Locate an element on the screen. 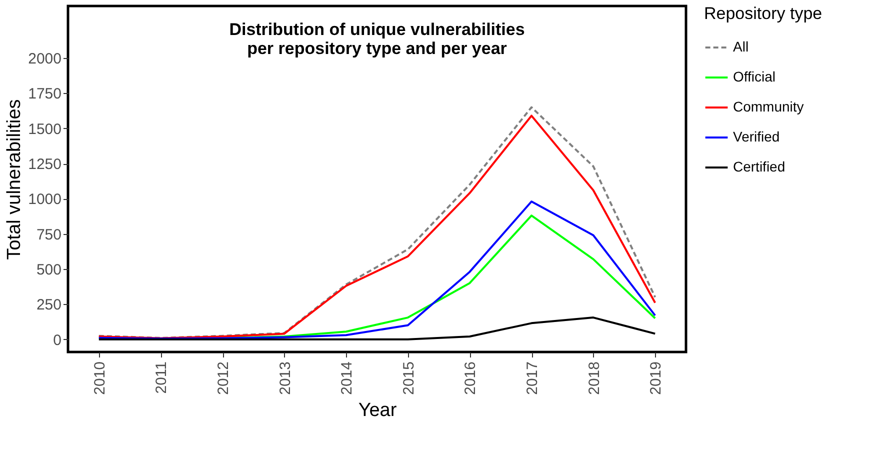 This screenshot has height=451, width=889. y-axis-title: Total vulnerabilities is located at coordinates (15, 179).